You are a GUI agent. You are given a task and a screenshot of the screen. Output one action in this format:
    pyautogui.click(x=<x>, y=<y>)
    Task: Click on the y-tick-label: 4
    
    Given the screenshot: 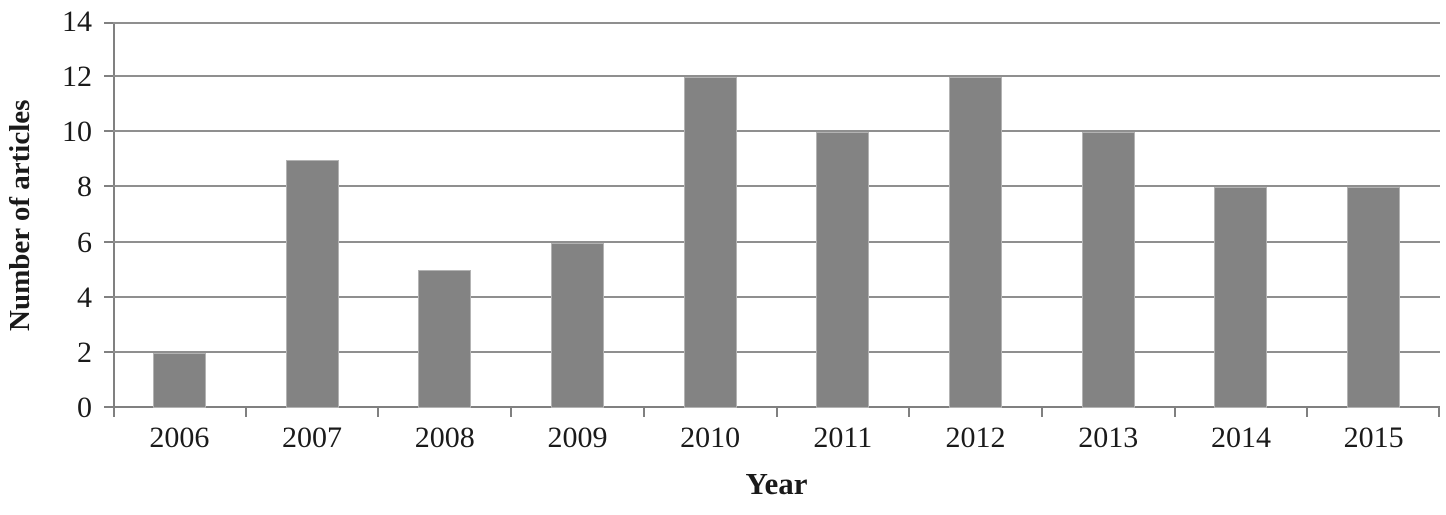 What is the action you would take?
    pyautogui.click(x=84, y=297)
    